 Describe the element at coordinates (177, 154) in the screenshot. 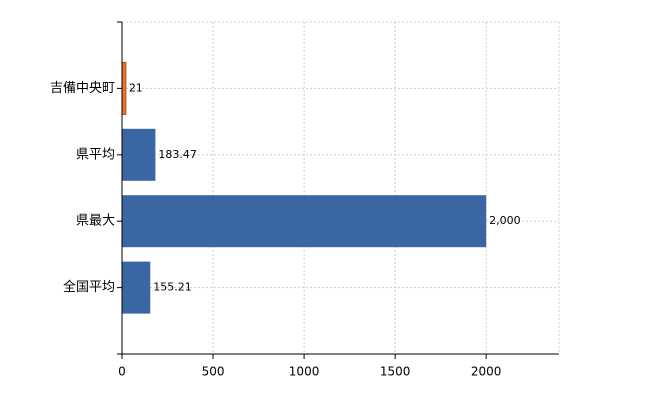

I see `value-label: 183.47` at that location.